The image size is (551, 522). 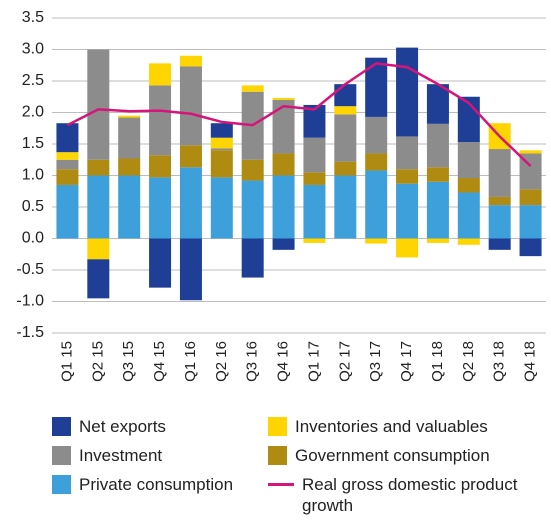 I want to click on x-tick-label: Q1 18, so click(x=437, y=361).